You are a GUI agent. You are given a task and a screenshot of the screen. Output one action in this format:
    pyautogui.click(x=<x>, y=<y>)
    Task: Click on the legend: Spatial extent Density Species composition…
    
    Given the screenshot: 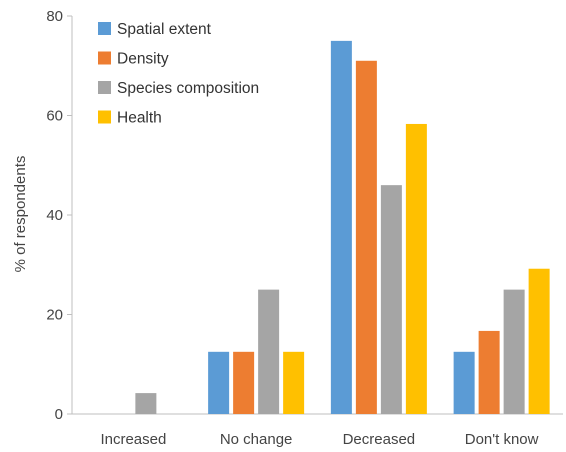 What is the action you would take?
    pyautogui.click(x=178, y=74)
    